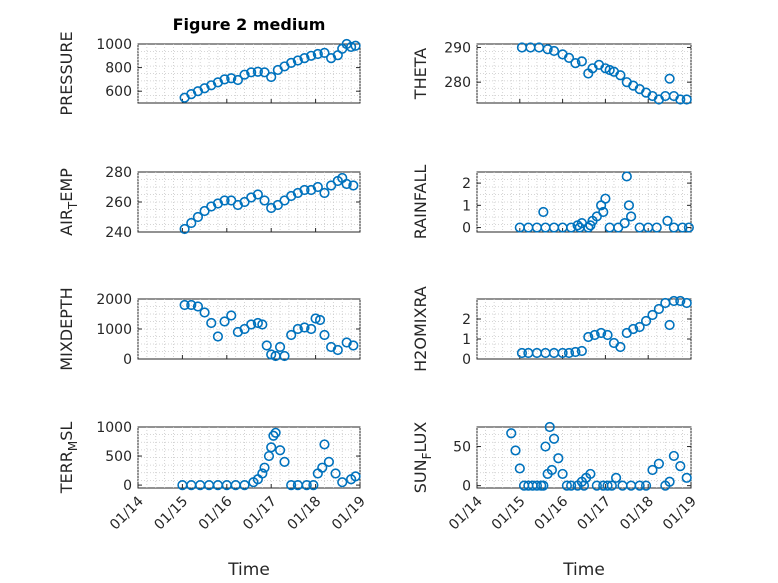  Describe the element at coordinates (552, 513) in the screenshot. I see `x-tick-label: 01/16` at that location.